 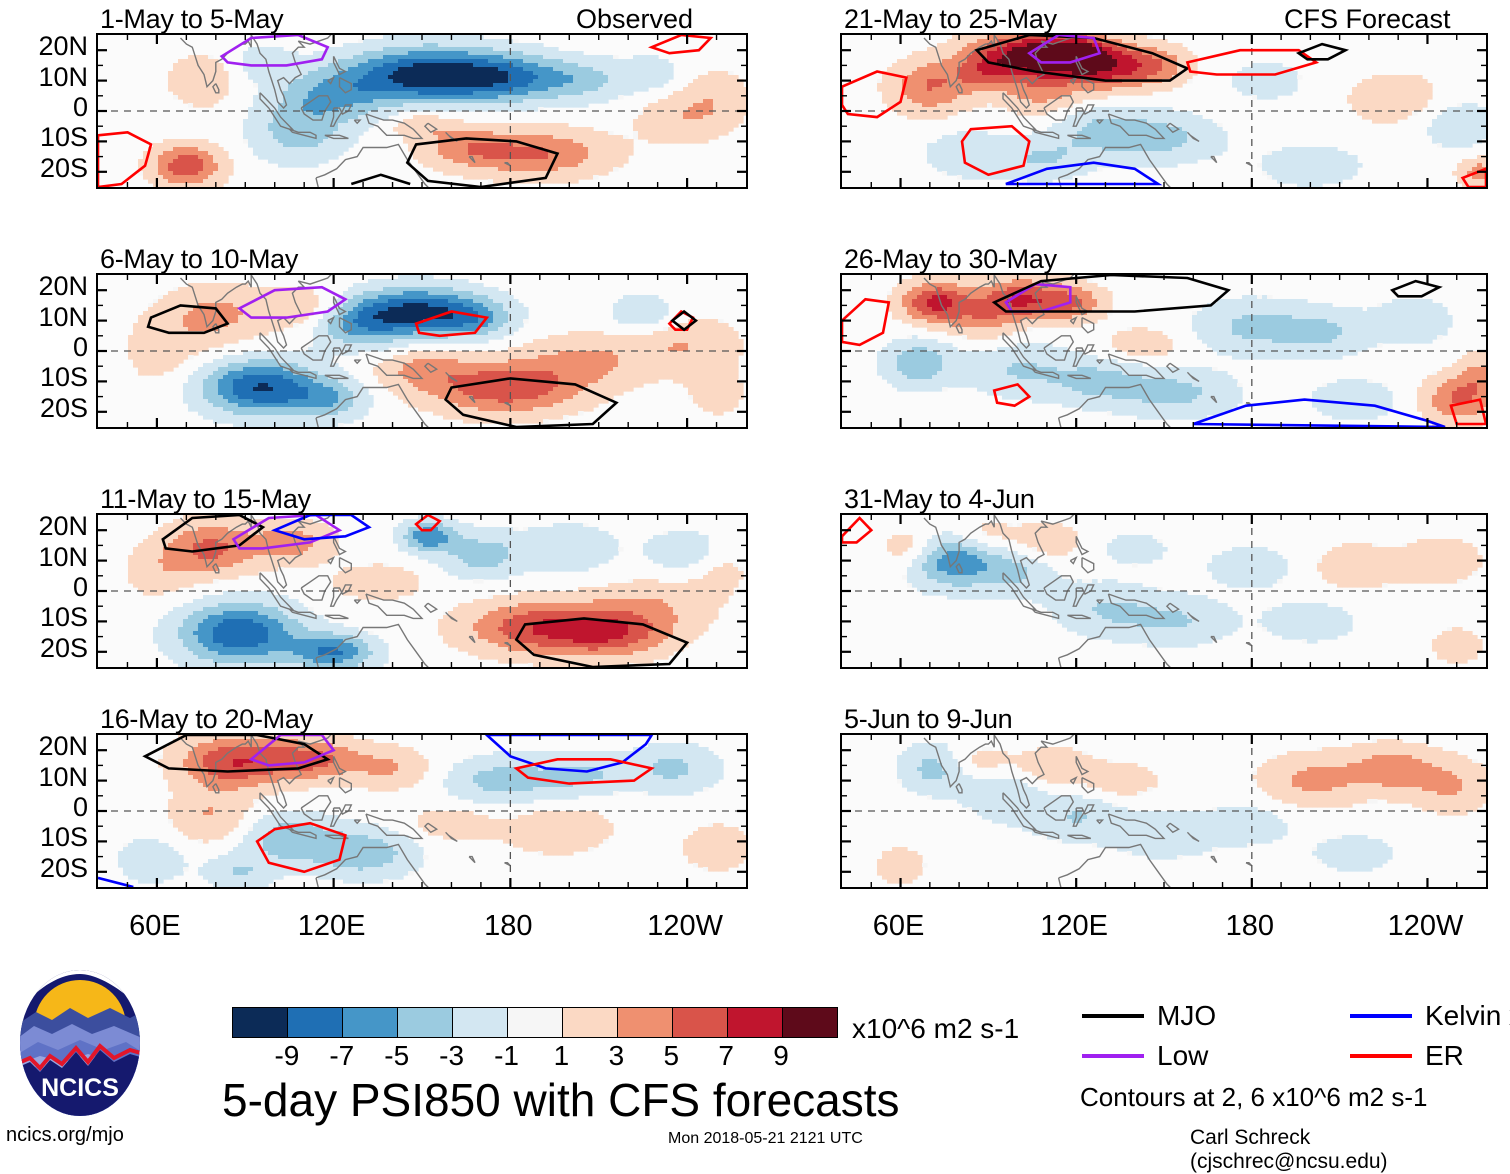 What do you see at coordinates (1182, 1056) in the screenshot?
I see `legend-label: Low` at bounding box center [1182, 1056].